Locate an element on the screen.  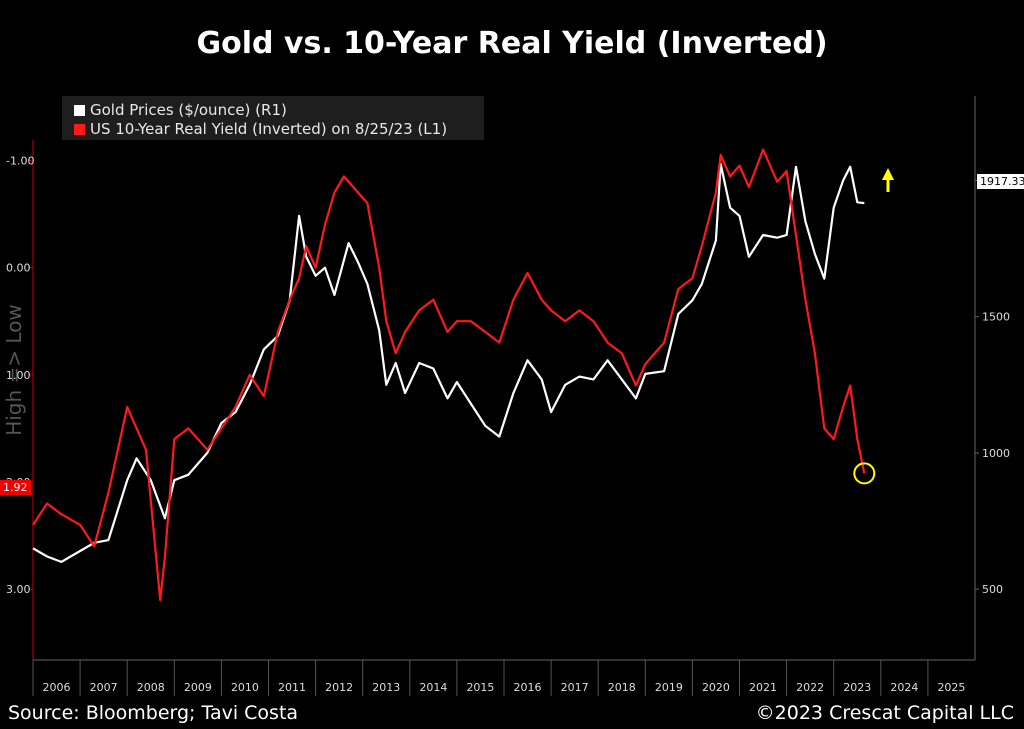
x-tick-label: 2006 is located at coordinates (57, 687).